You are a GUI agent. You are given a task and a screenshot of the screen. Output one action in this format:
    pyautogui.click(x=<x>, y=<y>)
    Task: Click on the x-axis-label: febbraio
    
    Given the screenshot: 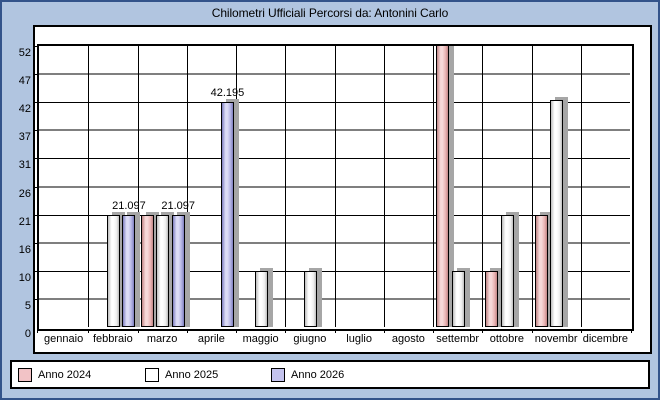 What is the action you would take?
    pyautogui.click(x=112, y=339)
    